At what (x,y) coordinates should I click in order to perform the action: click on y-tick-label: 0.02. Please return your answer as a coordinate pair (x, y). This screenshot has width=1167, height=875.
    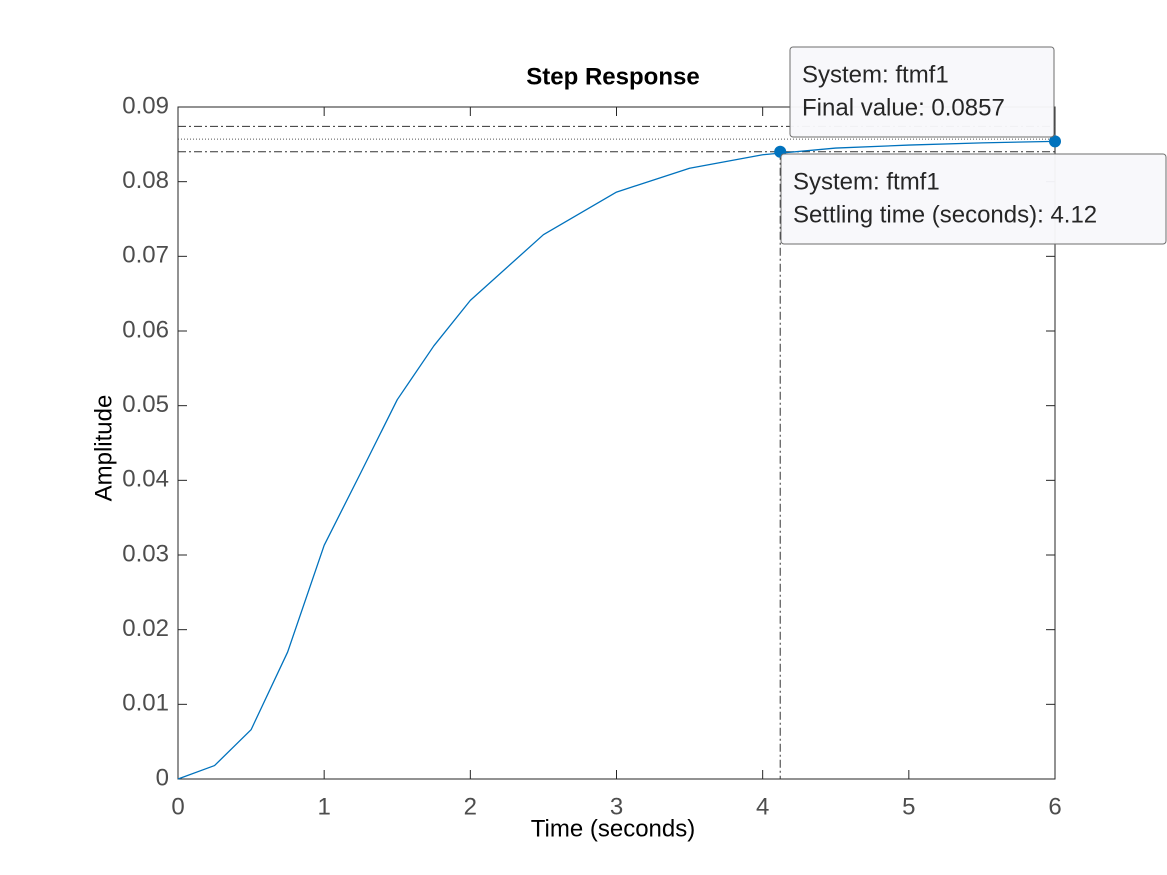
    Looking at the image, I should click on (145, 628).